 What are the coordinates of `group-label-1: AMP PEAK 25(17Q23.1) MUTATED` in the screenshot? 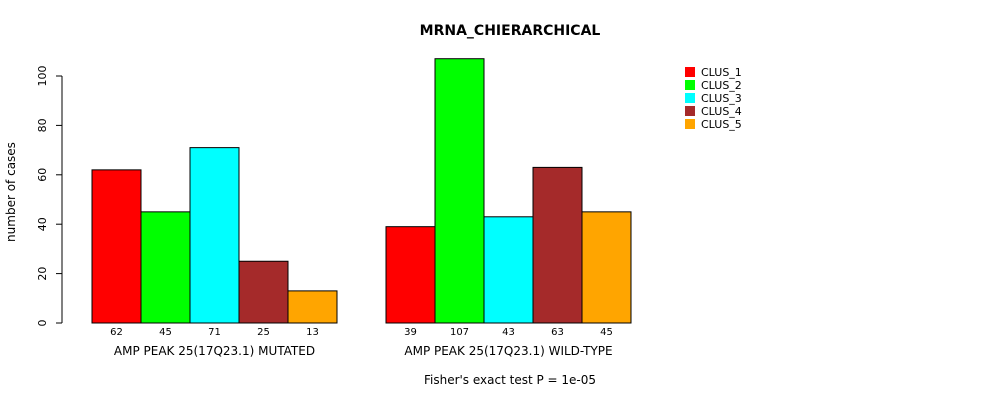 It's located at (214, 351).